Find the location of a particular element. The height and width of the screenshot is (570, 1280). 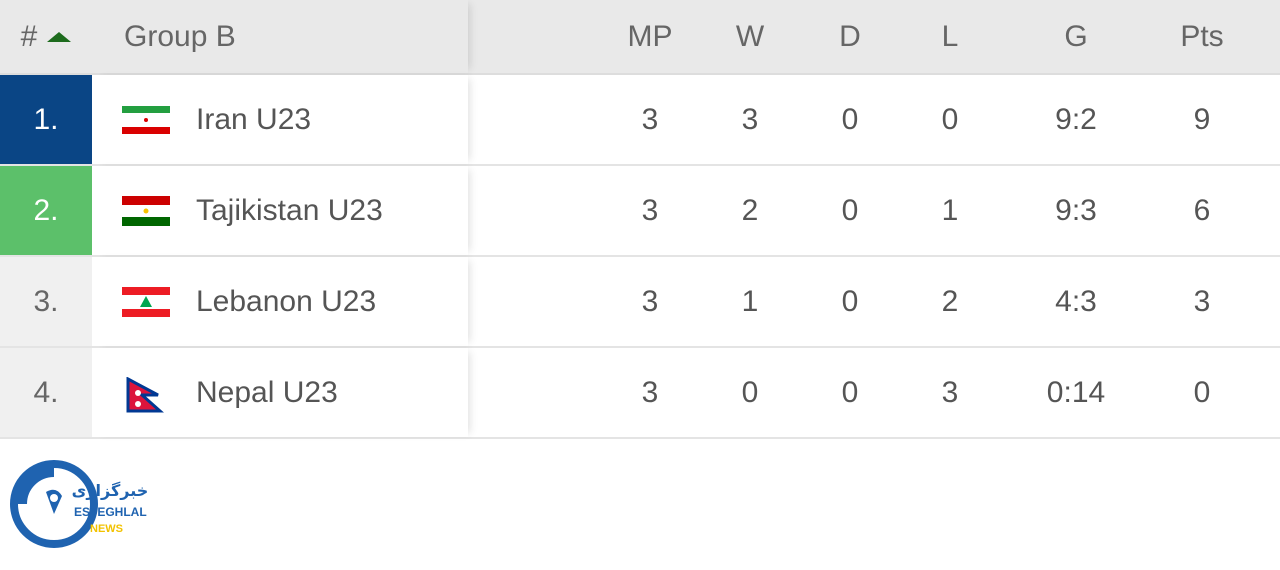

team-name: Nepal U23 is located at coordinates (267, 392).